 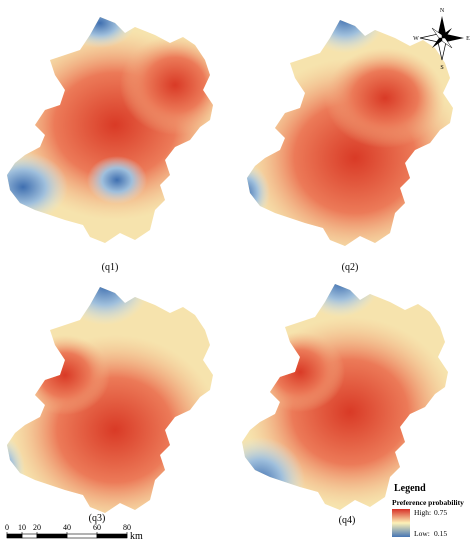 I want to click on scale-tick-label: 80, so click(x=127, y=527).